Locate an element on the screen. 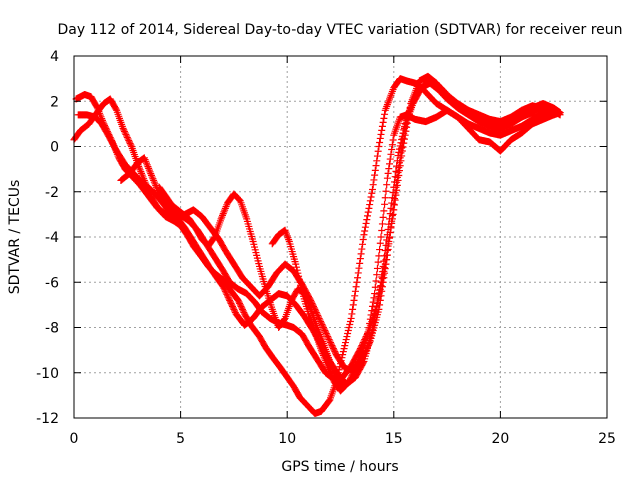 The width and height of the screenshot is (640, 480). x-tick-label: 20 is located at coordinates (500, 439).